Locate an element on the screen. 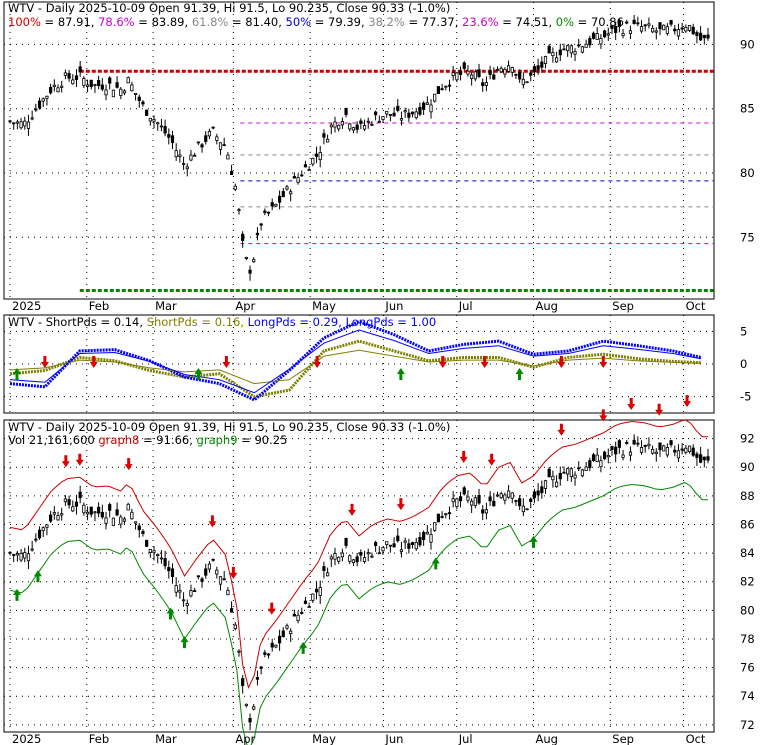  x-tick-label: Feb is located at coordinates (99, 306).